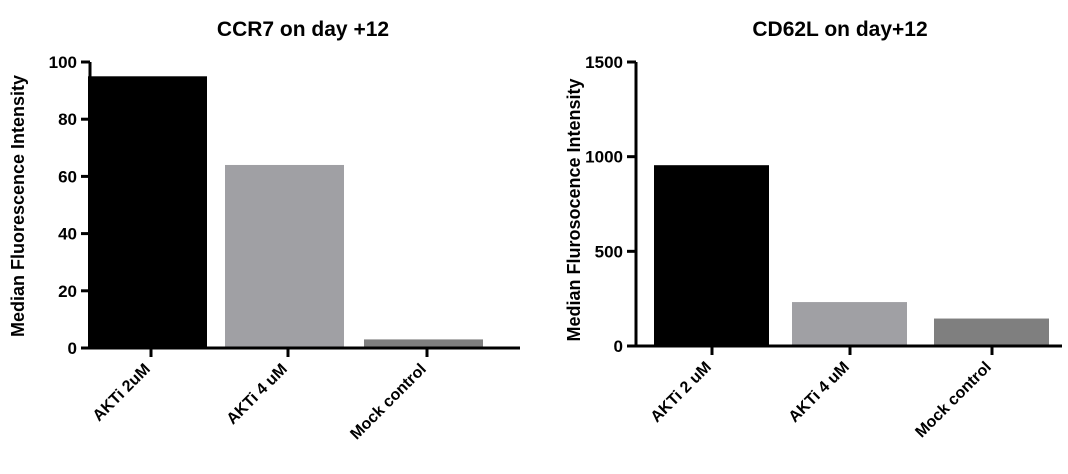 This screenshot has height=474, width=1068. What do you see at coordinates (609, 251) in the screenshot?
I see `y-tick-label-1: 500` at bounding box center [609, 251].